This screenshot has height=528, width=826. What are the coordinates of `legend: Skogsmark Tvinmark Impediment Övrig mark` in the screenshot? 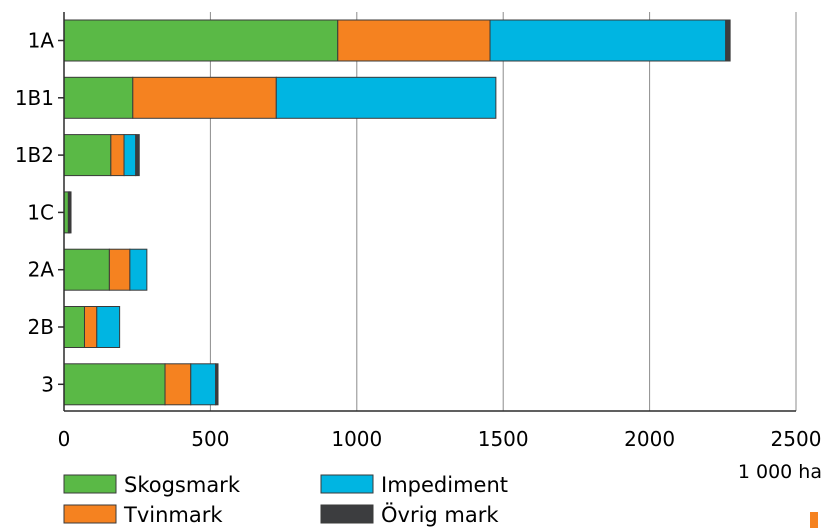 It's located at (285, 500).